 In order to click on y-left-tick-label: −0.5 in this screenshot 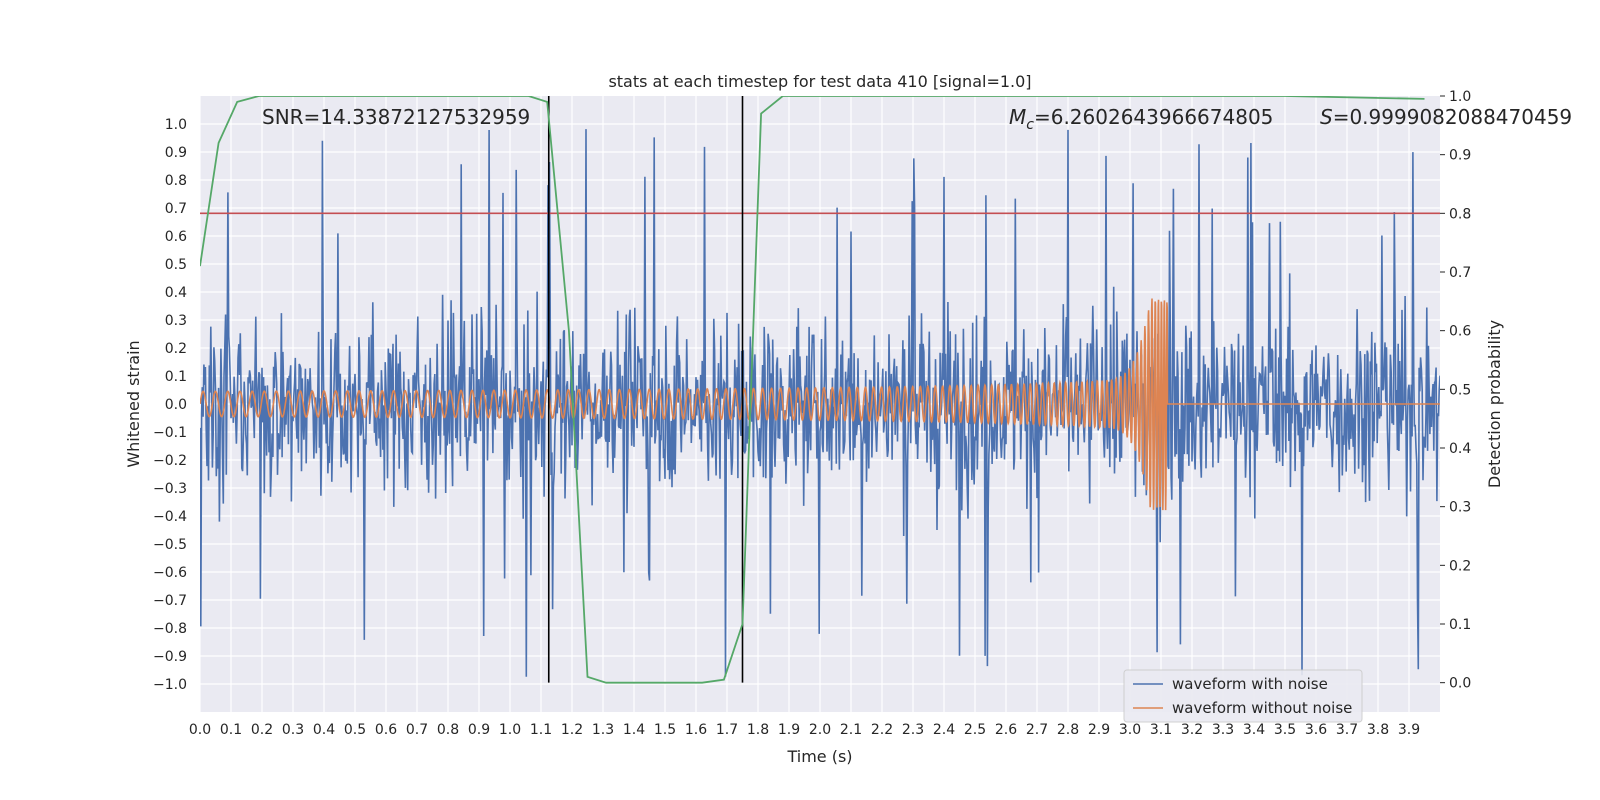, I will do `click(170, 545)`.